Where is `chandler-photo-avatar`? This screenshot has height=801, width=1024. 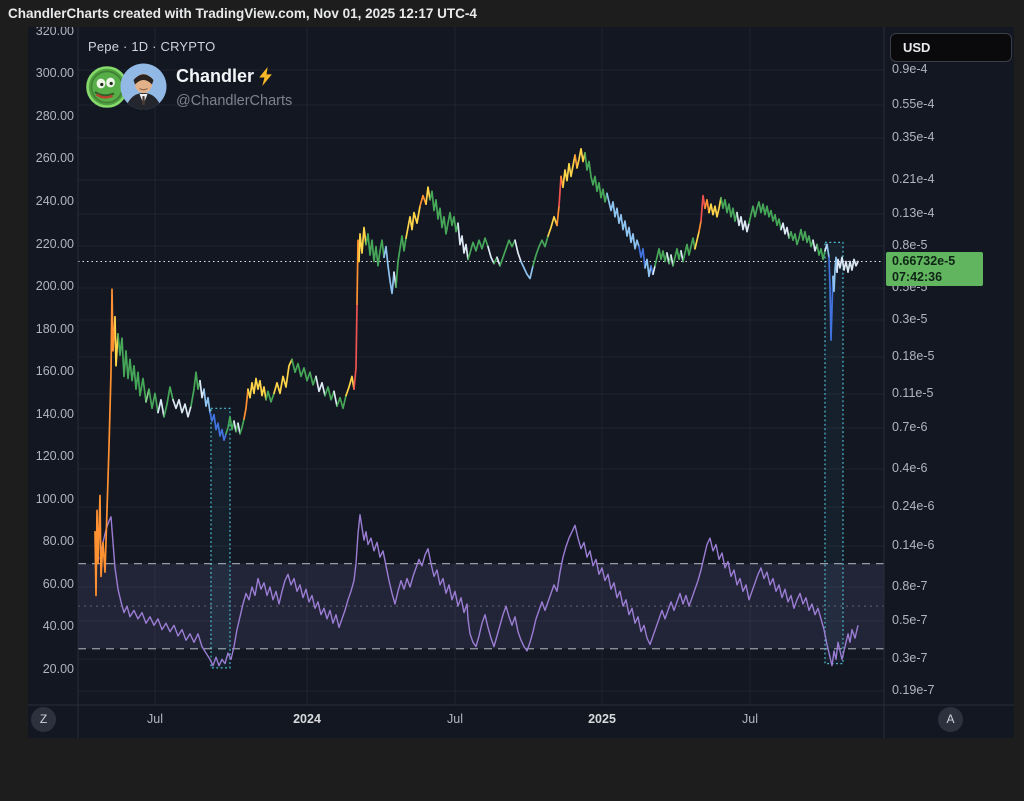 chandler-photo-avatar is located at coordinates (143, 89).